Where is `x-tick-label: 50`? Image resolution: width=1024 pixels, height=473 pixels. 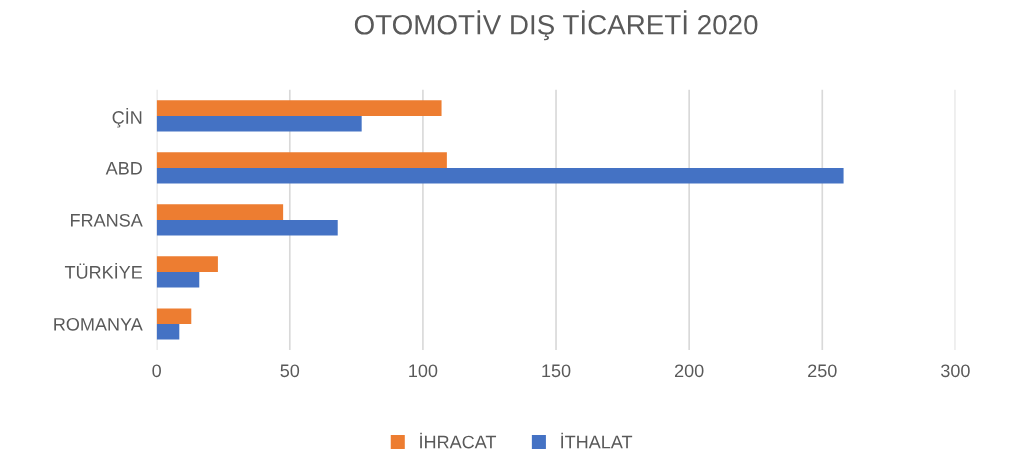
x-tick-label: 50 is located at coordinates (290, 371).